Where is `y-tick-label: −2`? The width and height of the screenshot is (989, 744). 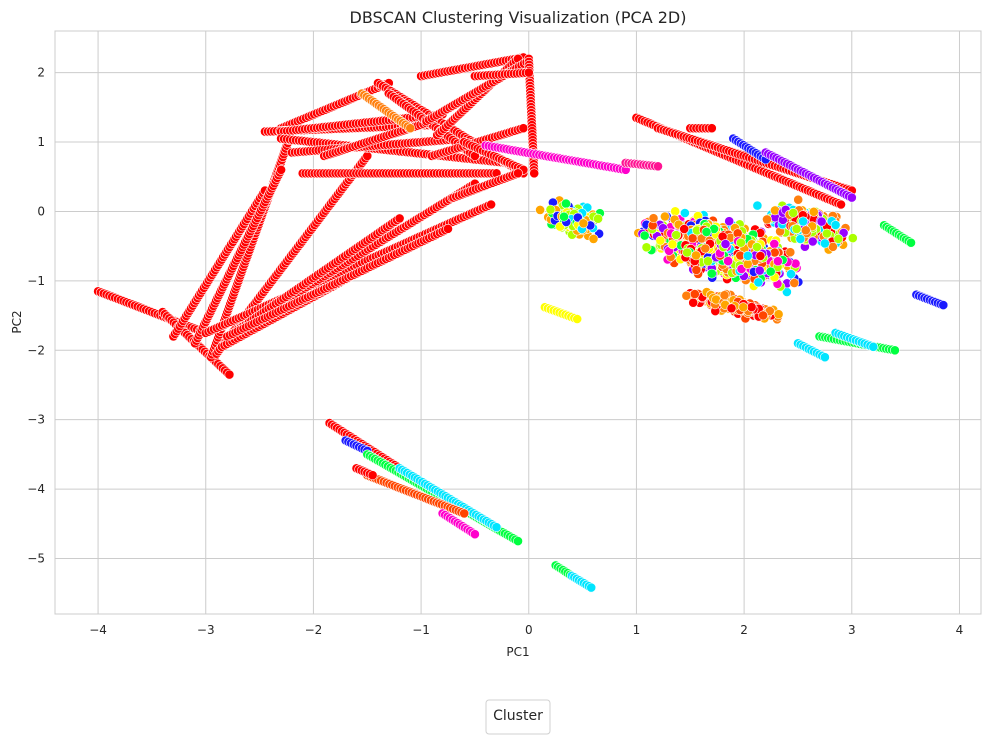
y-tick-label: −2 is located at coordinates (36, 350).